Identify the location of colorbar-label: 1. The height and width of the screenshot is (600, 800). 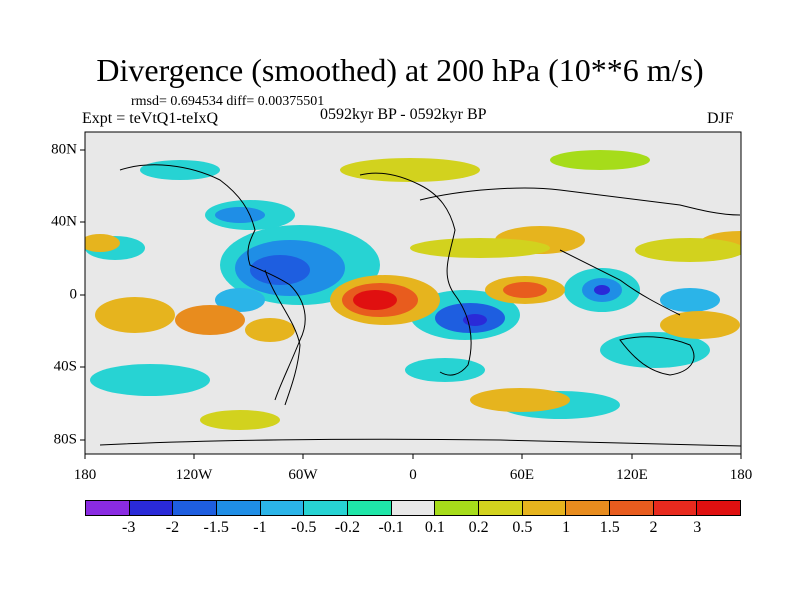
(566, 527).